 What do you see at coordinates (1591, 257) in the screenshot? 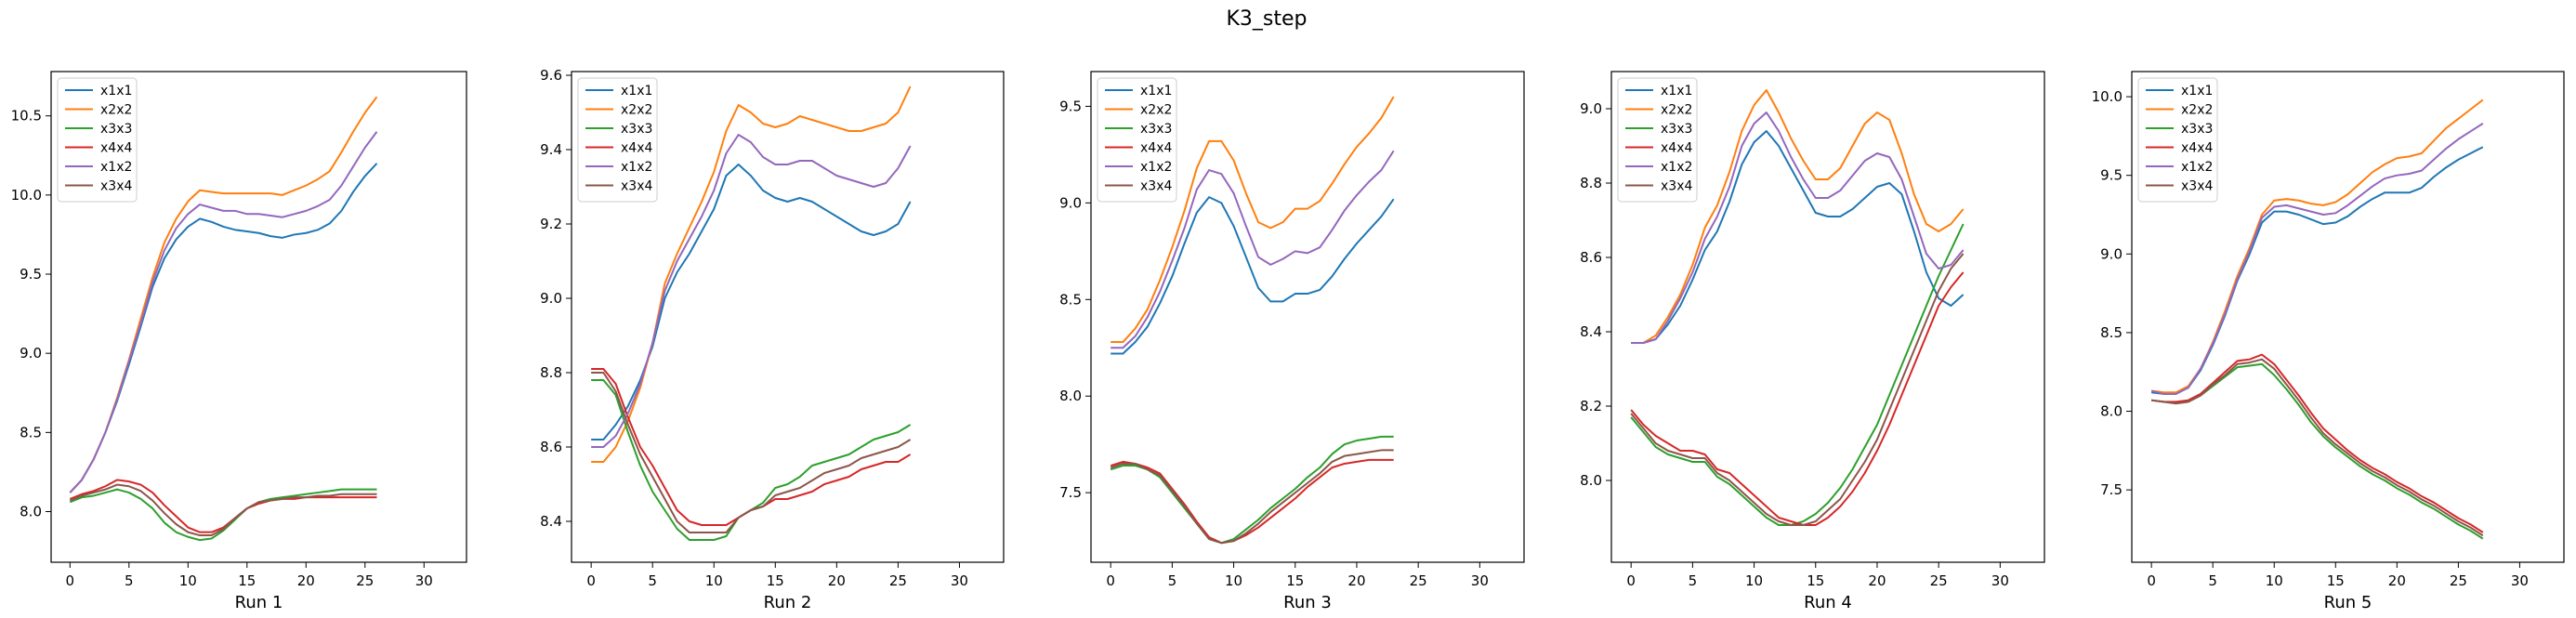
I see `y-tick-label: 8.6` at bounding box center [1591, 257].